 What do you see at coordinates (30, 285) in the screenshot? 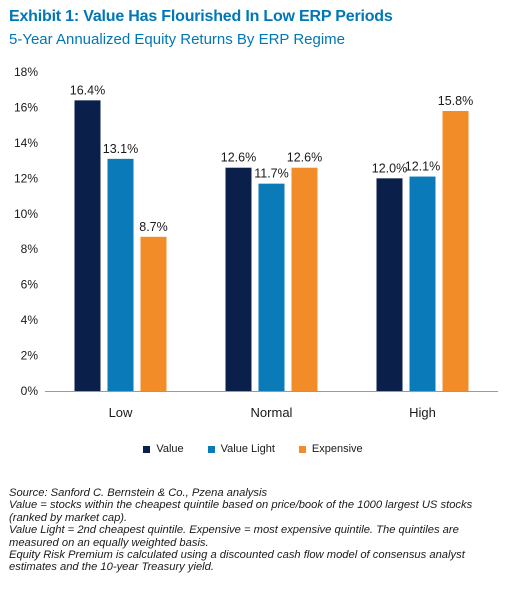
I see `y-tick-label: 6%` at bounding box center [30, 285].